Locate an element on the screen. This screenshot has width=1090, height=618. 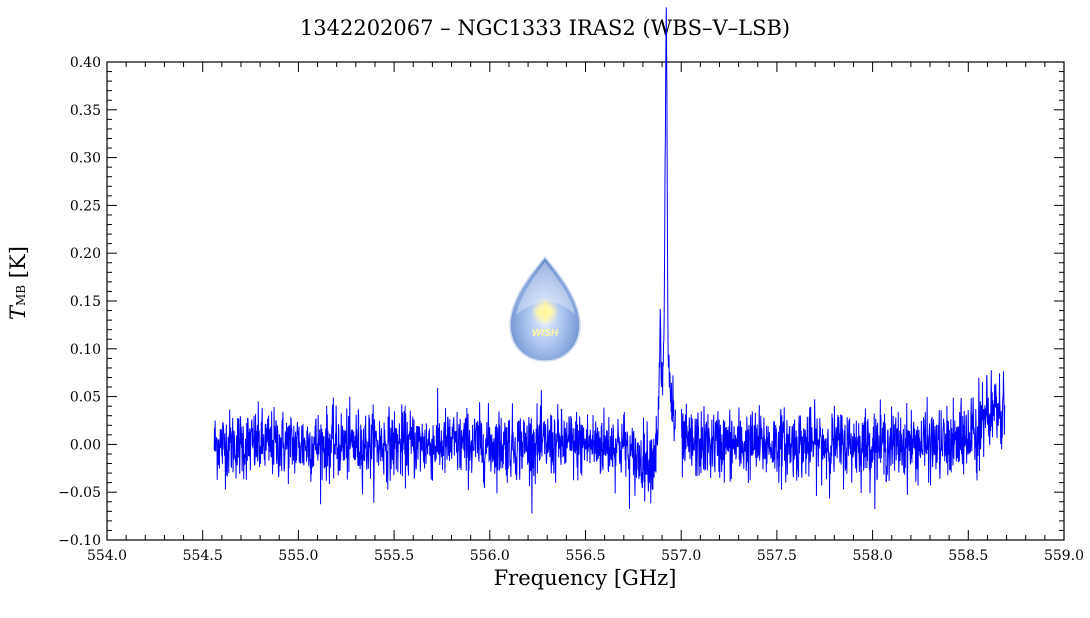
x-axis-label: Frequency [GHz] is located at coordinates (585, 578).